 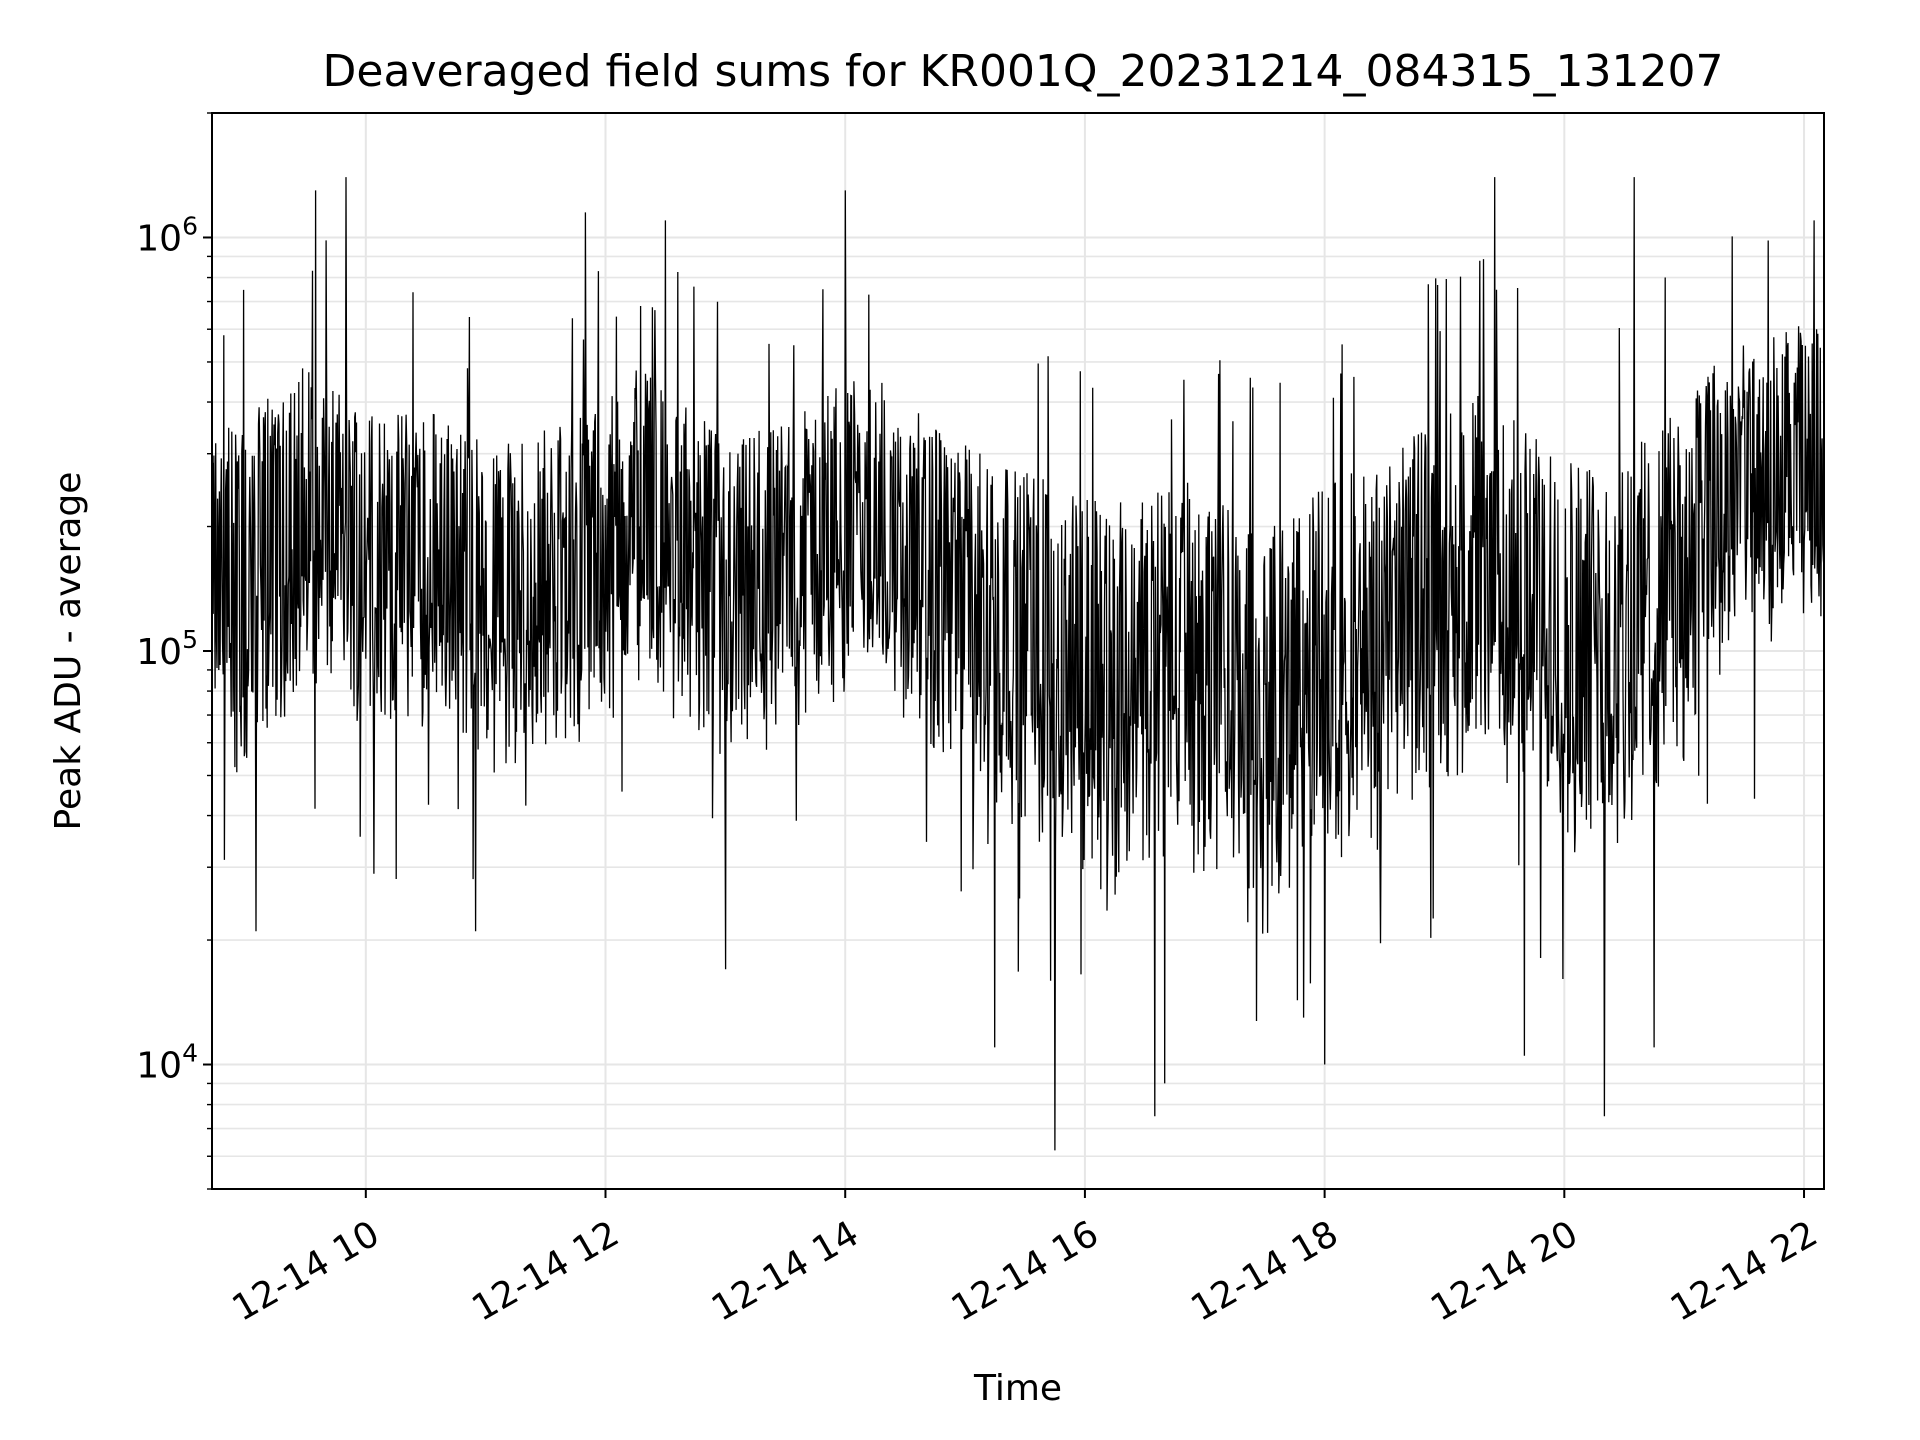 I want to click on x-axis-label: Time, so click(x=1017, y=1388).